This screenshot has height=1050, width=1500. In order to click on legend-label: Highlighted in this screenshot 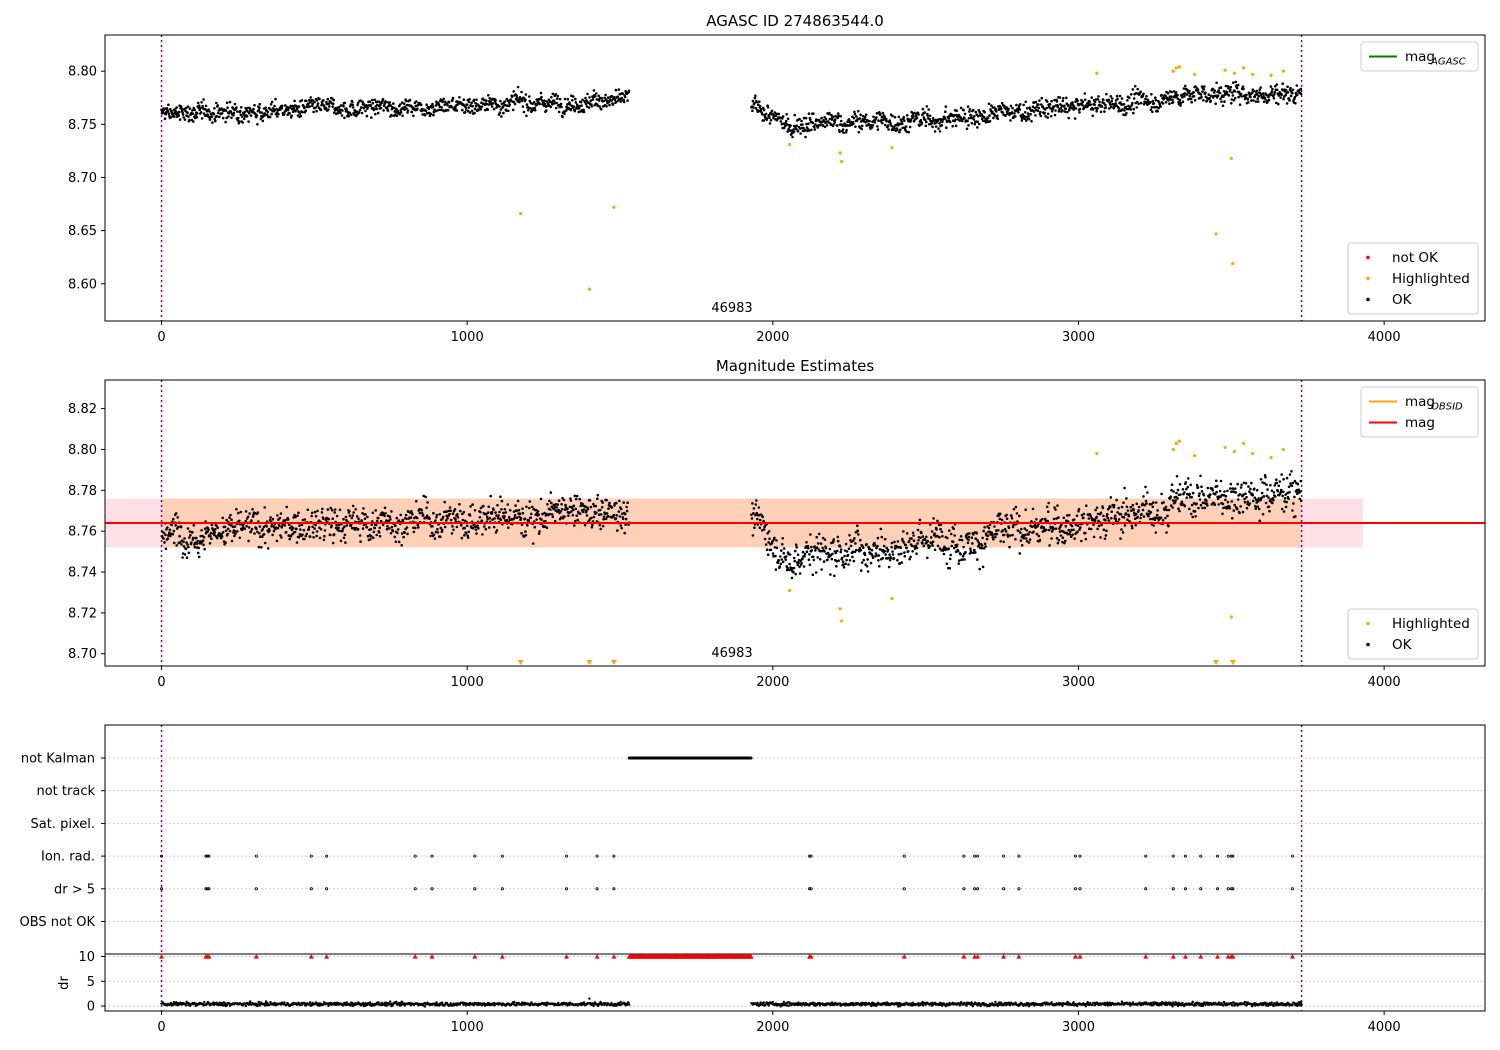, I will do `click(1431, 279)`.